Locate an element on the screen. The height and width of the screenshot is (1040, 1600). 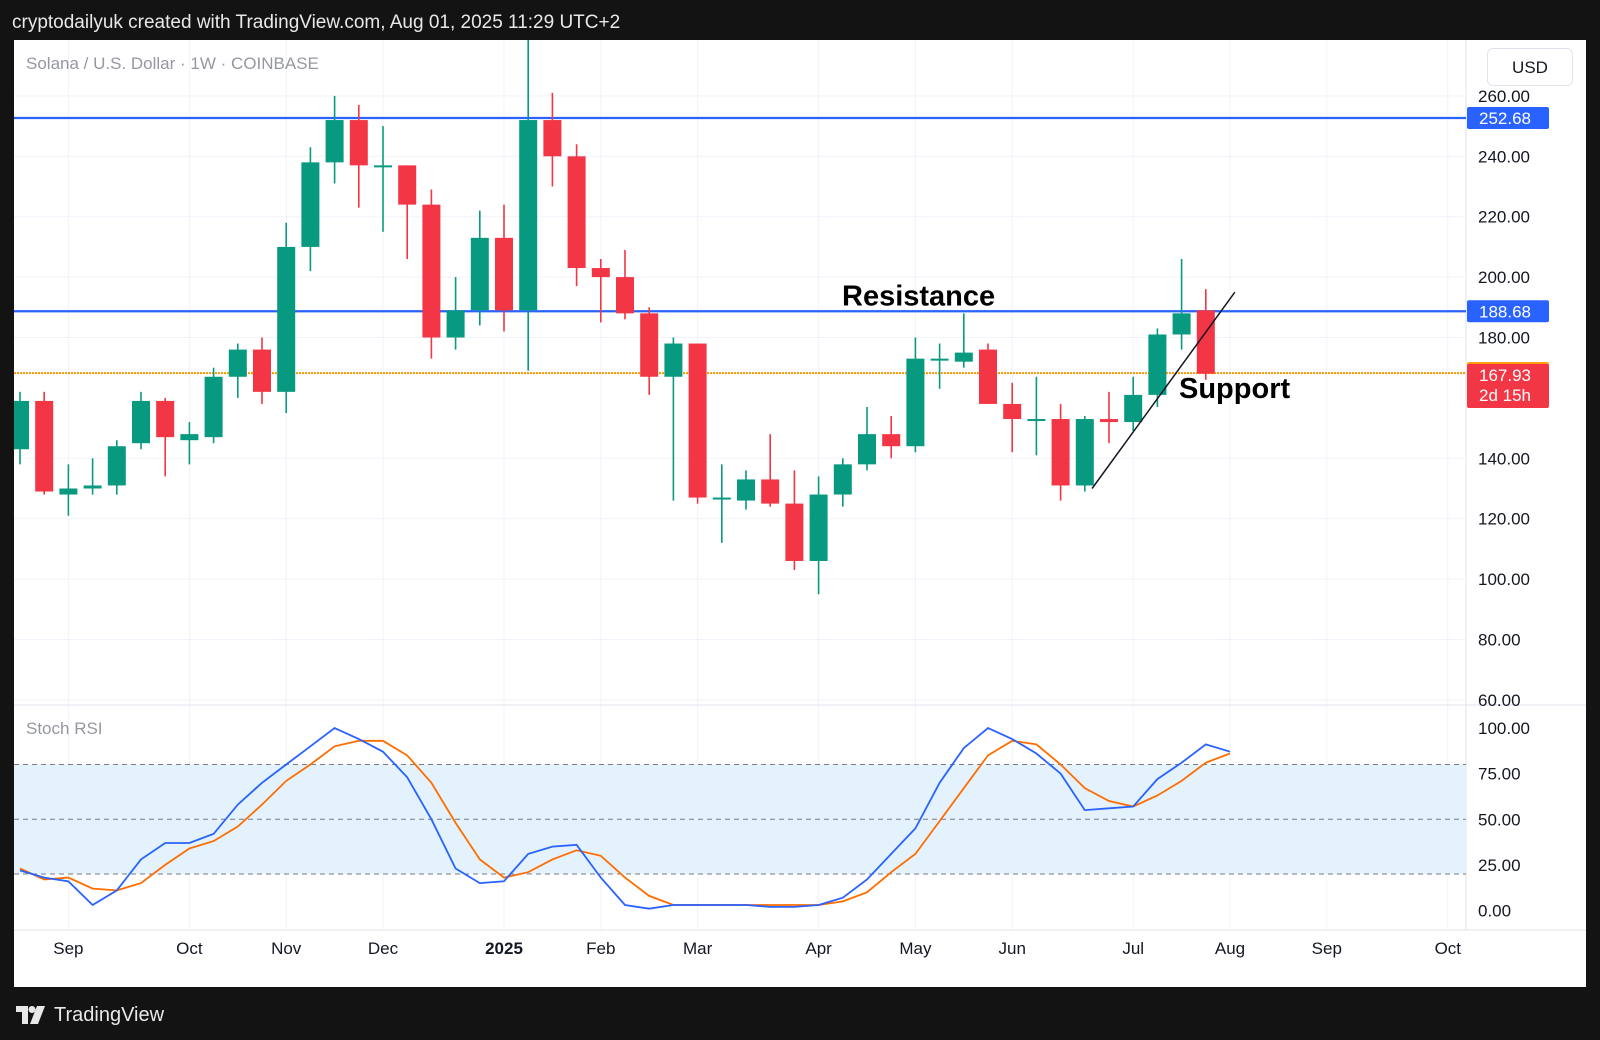
last-price-label: 167.93 is located at coordinates (1505, 375).